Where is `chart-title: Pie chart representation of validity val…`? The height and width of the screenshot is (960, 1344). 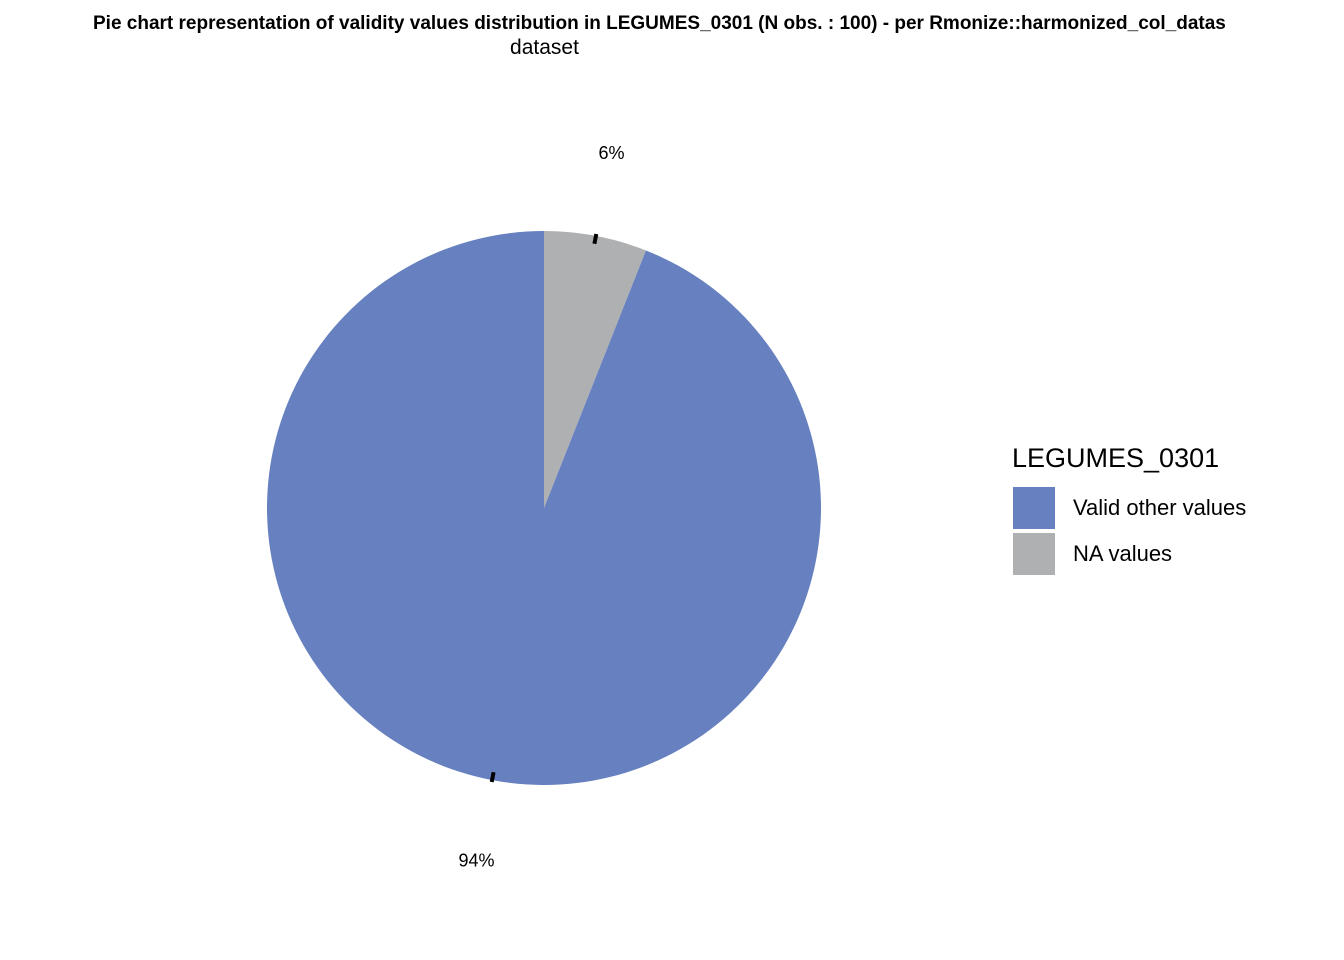 chart-title: Pie chart representation of validity val… is located at coordinates (672, 36).